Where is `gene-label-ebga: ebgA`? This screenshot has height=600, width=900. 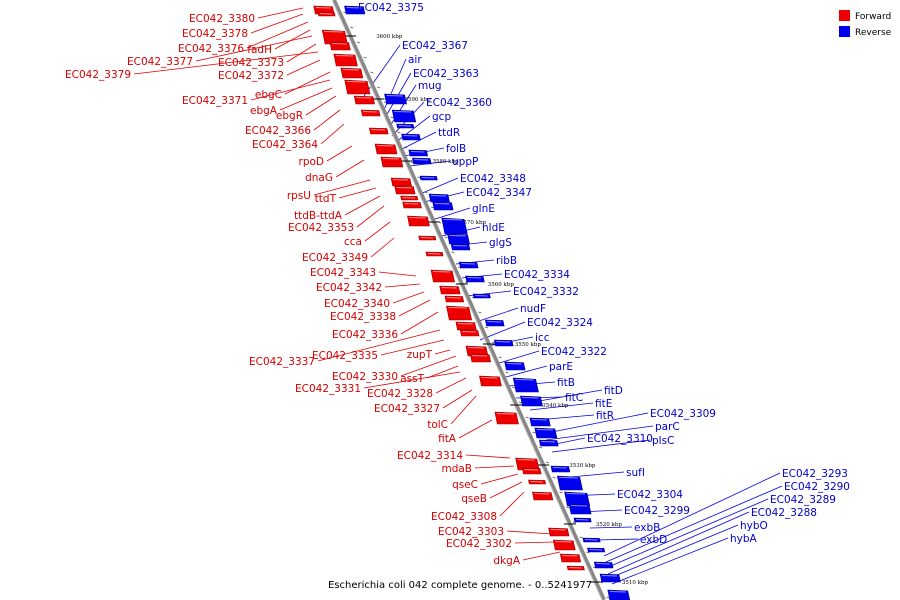
gene-label-ebga: ebgA is located at coordinates (264, 111).